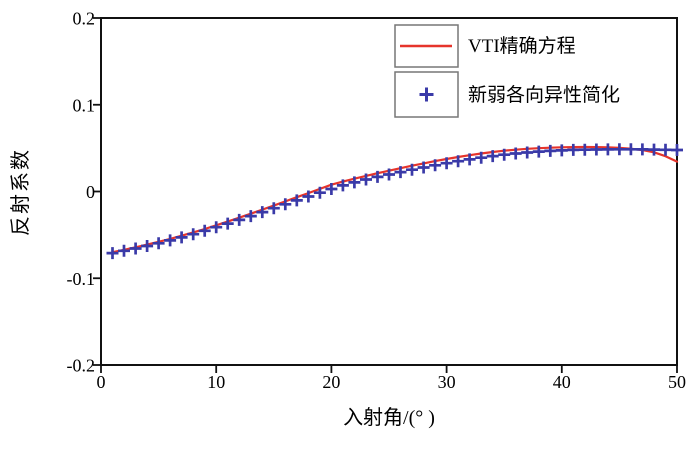 The height and width of the screenshot is (460, 700). Describe the element at coordinates (447, 382) in the screenshot. I see `x-tick-label: 30` at that location.